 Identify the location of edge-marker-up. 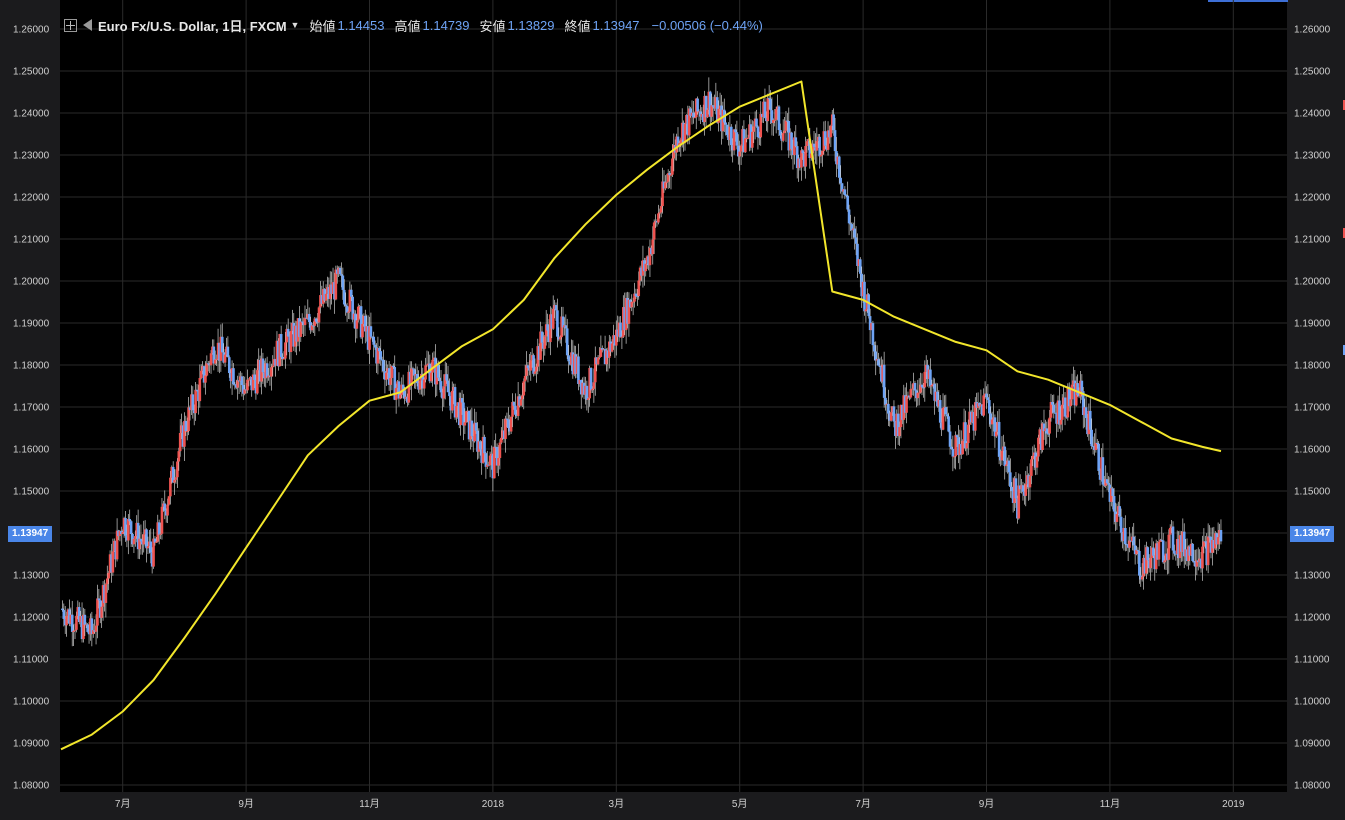
(1344, 233).